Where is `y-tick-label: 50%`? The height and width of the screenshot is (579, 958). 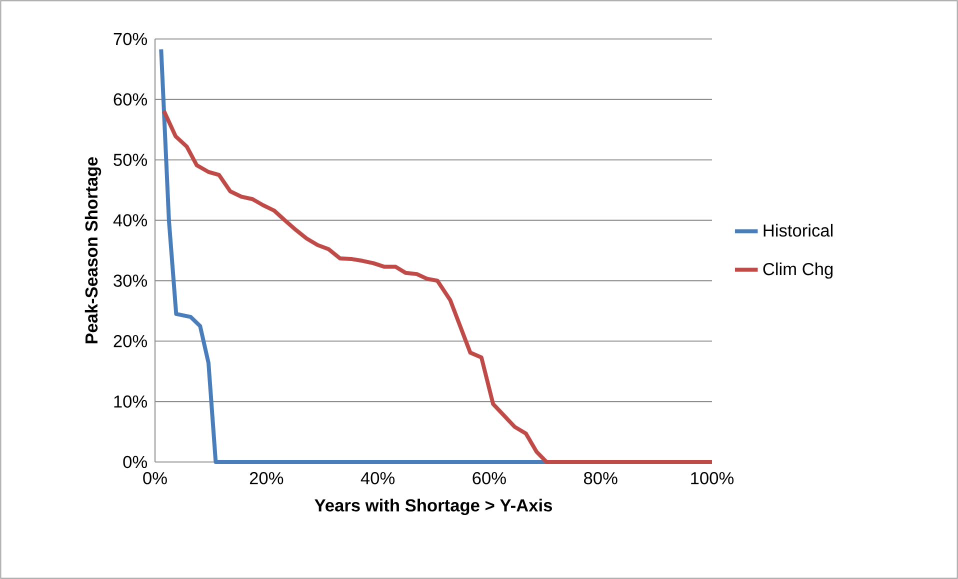 y-tick-label: 50% is located at coordinates (131, 160).